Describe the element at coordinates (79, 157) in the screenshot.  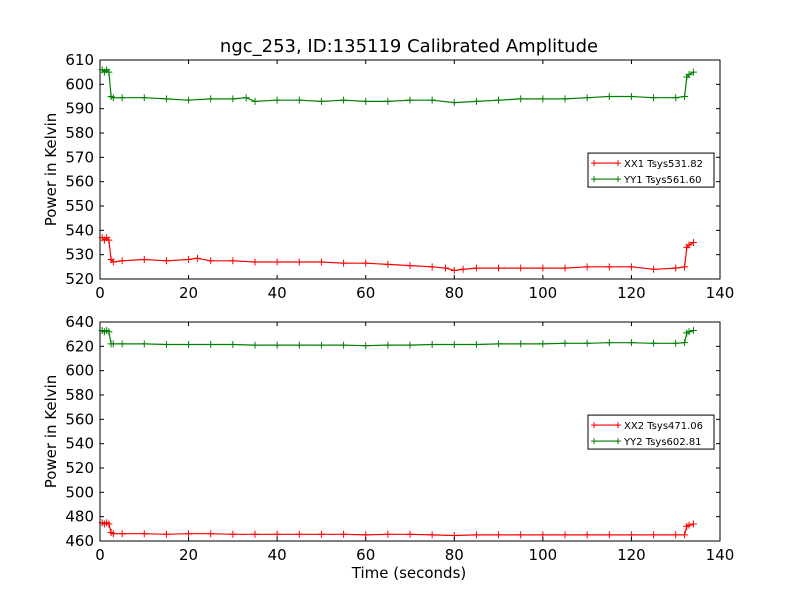
I see `y-tick-label: 570` at that location.